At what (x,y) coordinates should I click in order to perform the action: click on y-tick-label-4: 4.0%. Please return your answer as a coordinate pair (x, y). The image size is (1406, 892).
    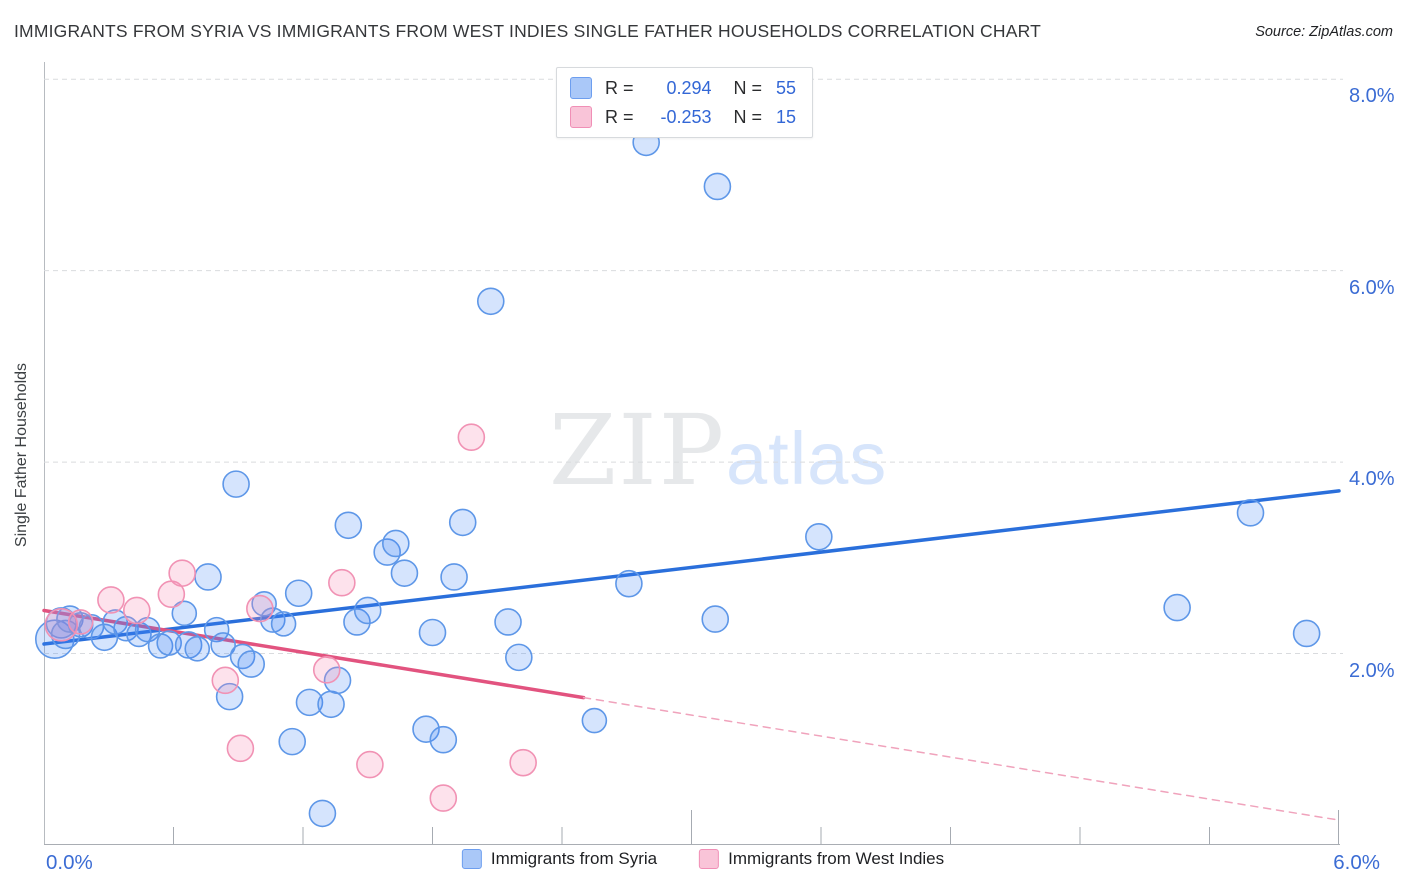
    Looking at the image, I should click on (1372, 479).